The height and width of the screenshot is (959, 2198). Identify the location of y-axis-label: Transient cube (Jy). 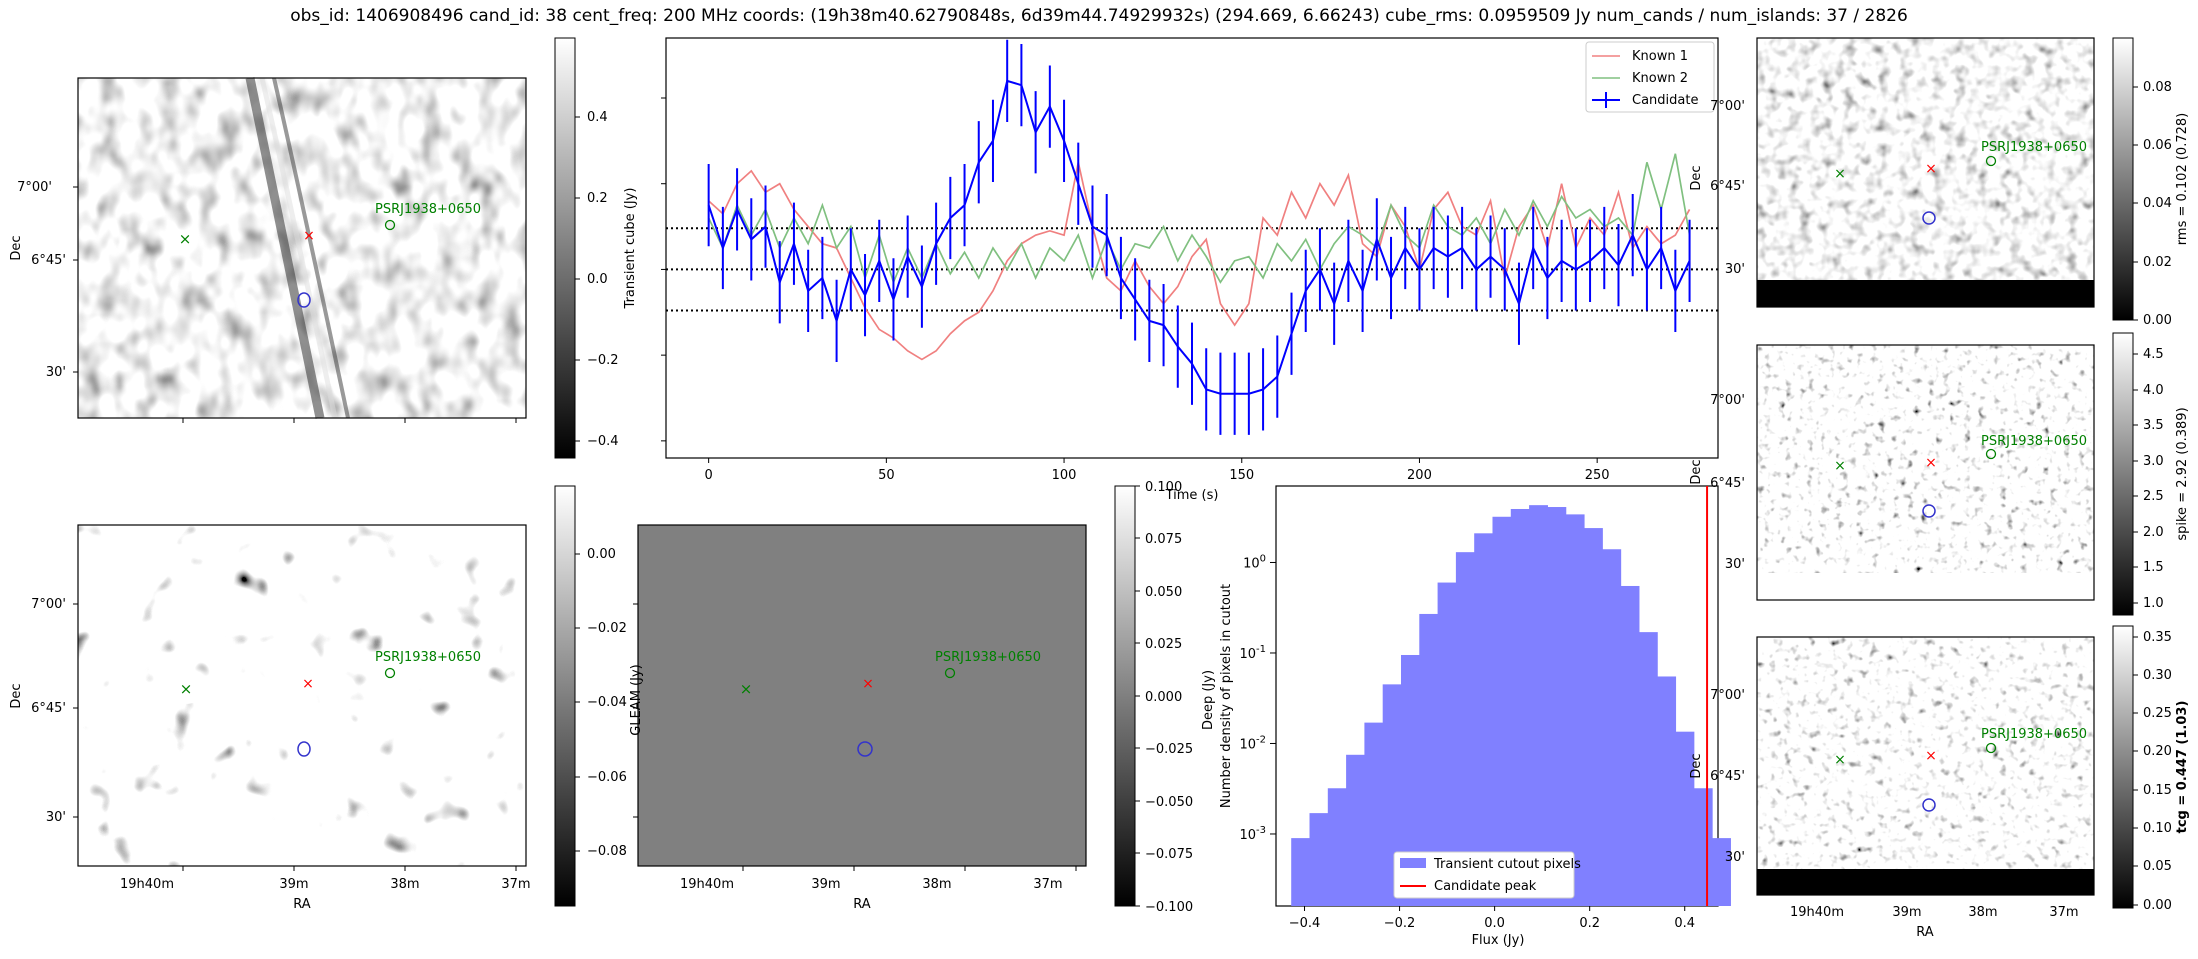
(630, 249).